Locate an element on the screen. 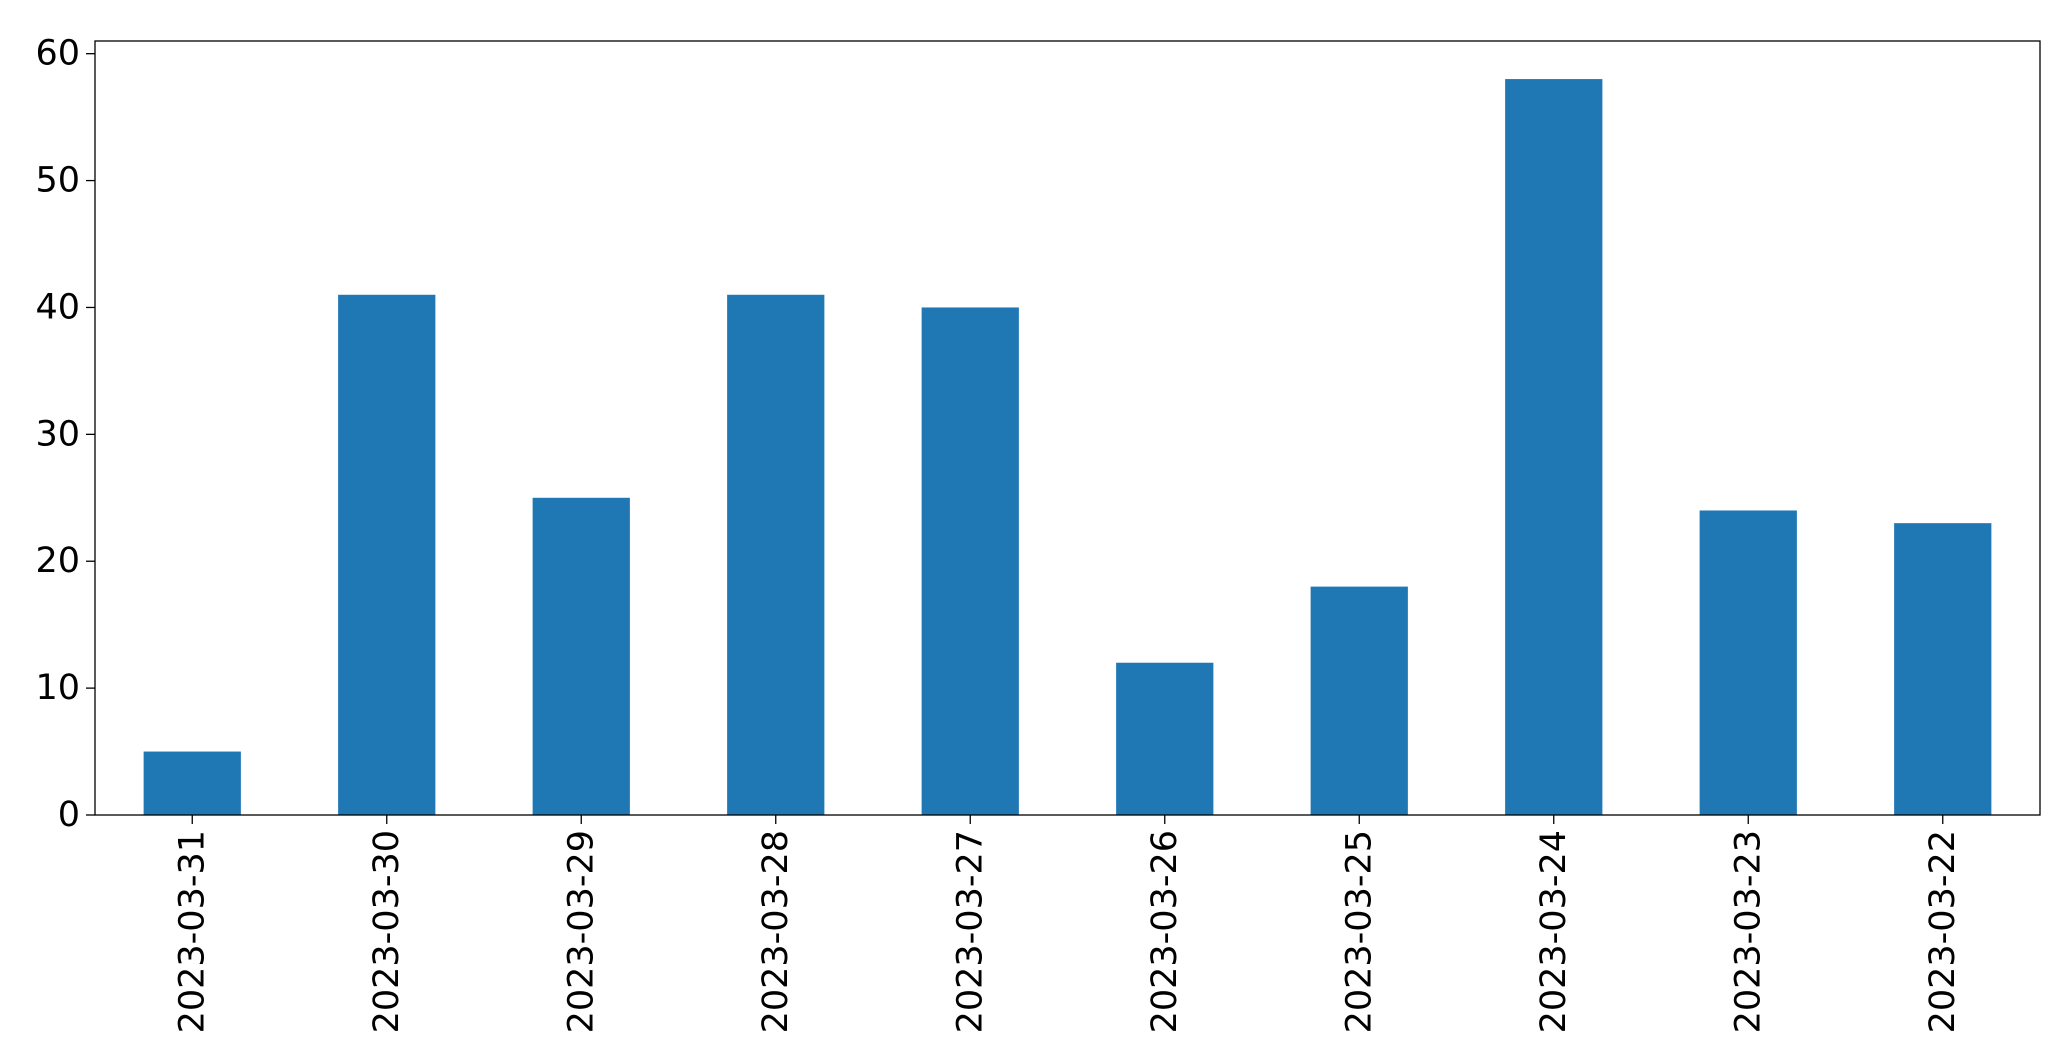 This screenshot has height=1063, width=2071. x-tick-label: 2023-03-30 is located at coordinates (387, 931).